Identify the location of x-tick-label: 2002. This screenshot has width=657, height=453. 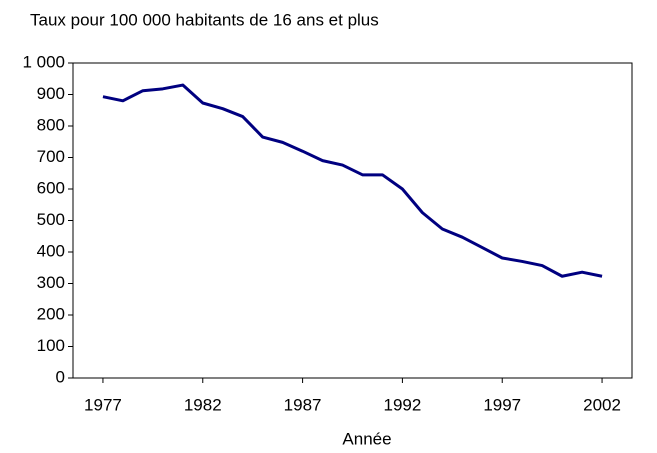
(602, 404).